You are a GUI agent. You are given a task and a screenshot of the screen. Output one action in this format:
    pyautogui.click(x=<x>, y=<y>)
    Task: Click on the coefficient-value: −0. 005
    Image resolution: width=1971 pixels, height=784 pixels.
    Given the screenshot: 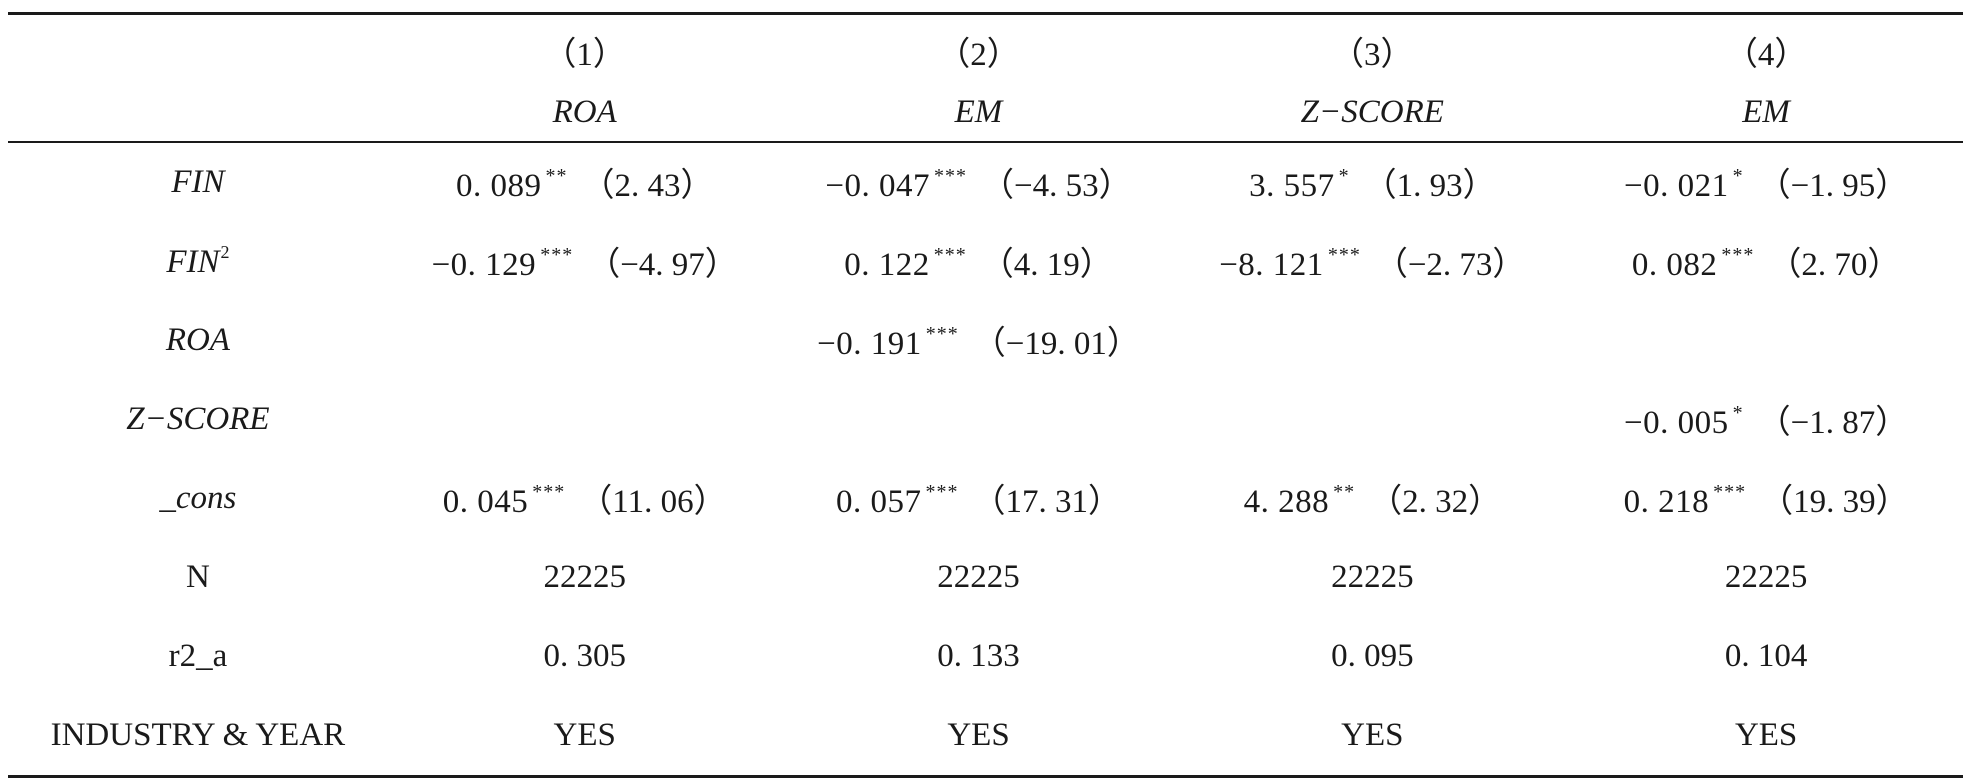 What is the action you would take?
    pyautogui.click(x=1676, y=423)
    